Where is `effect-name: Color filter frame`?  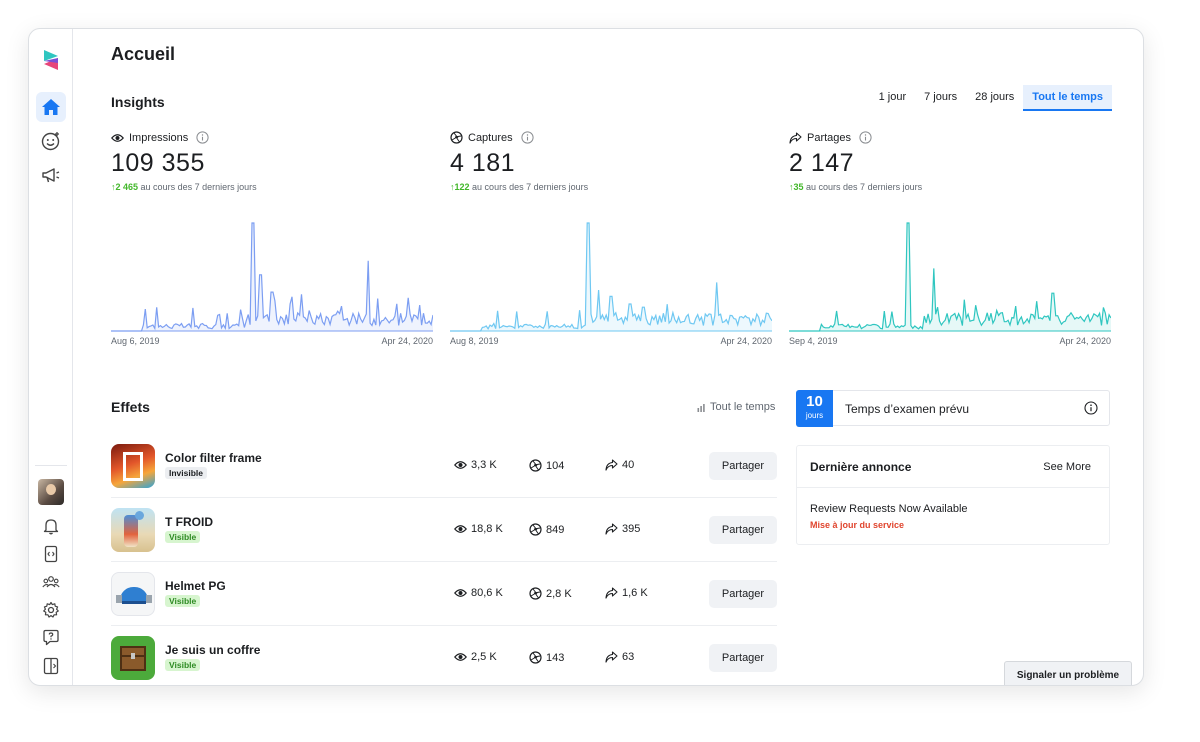
effect-name: Color filter frame is located at coordinates (213, 458).